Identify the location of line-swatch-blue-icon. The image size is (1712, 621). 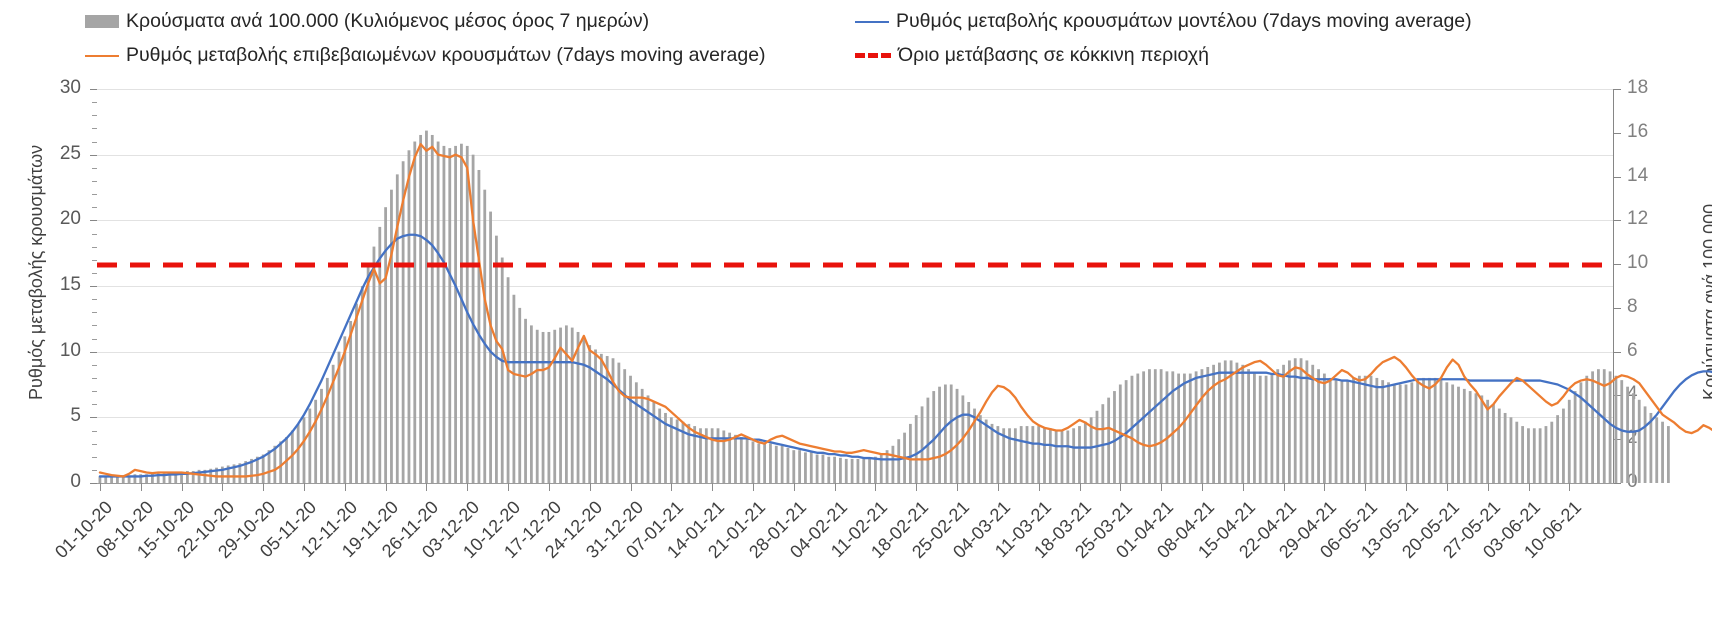
(872, 21).